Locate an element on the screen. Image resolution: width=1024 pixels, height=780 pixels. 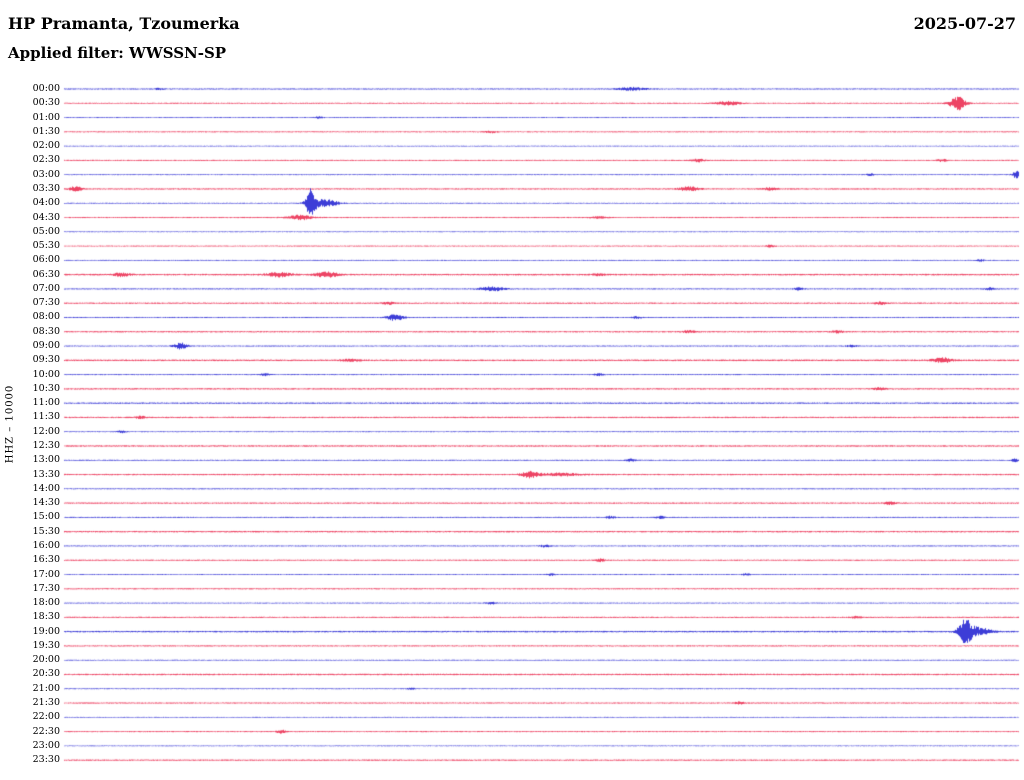
station-title: HP Pramanta, Tzoumerka is located at coordinates (124, 23).